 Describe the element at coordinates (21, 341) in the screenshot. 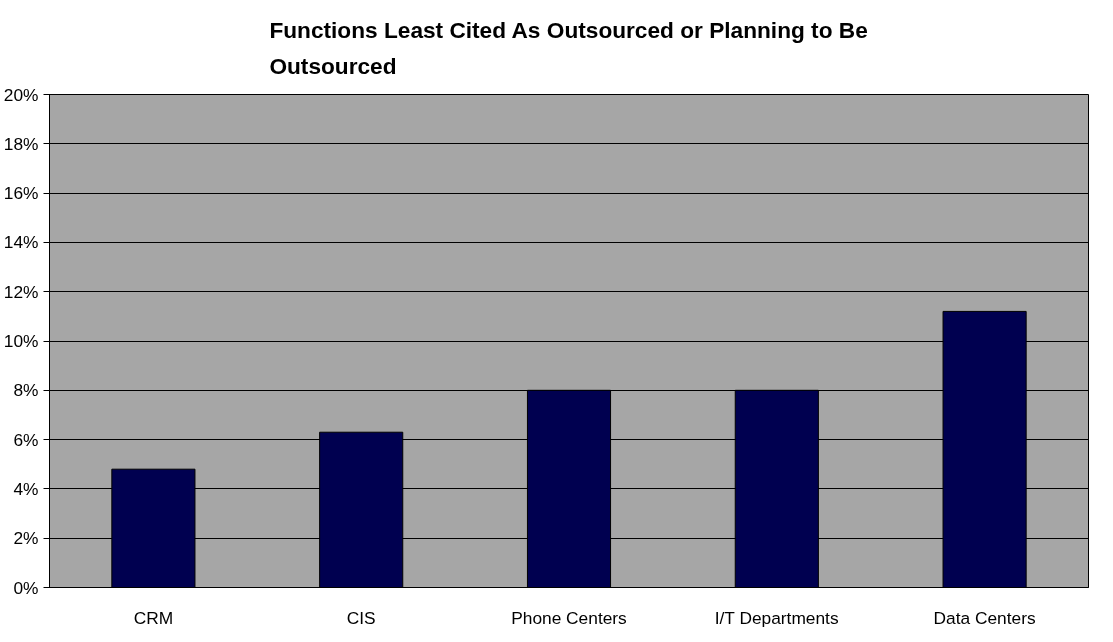

I see `y-tick-label: 10%` at that location.